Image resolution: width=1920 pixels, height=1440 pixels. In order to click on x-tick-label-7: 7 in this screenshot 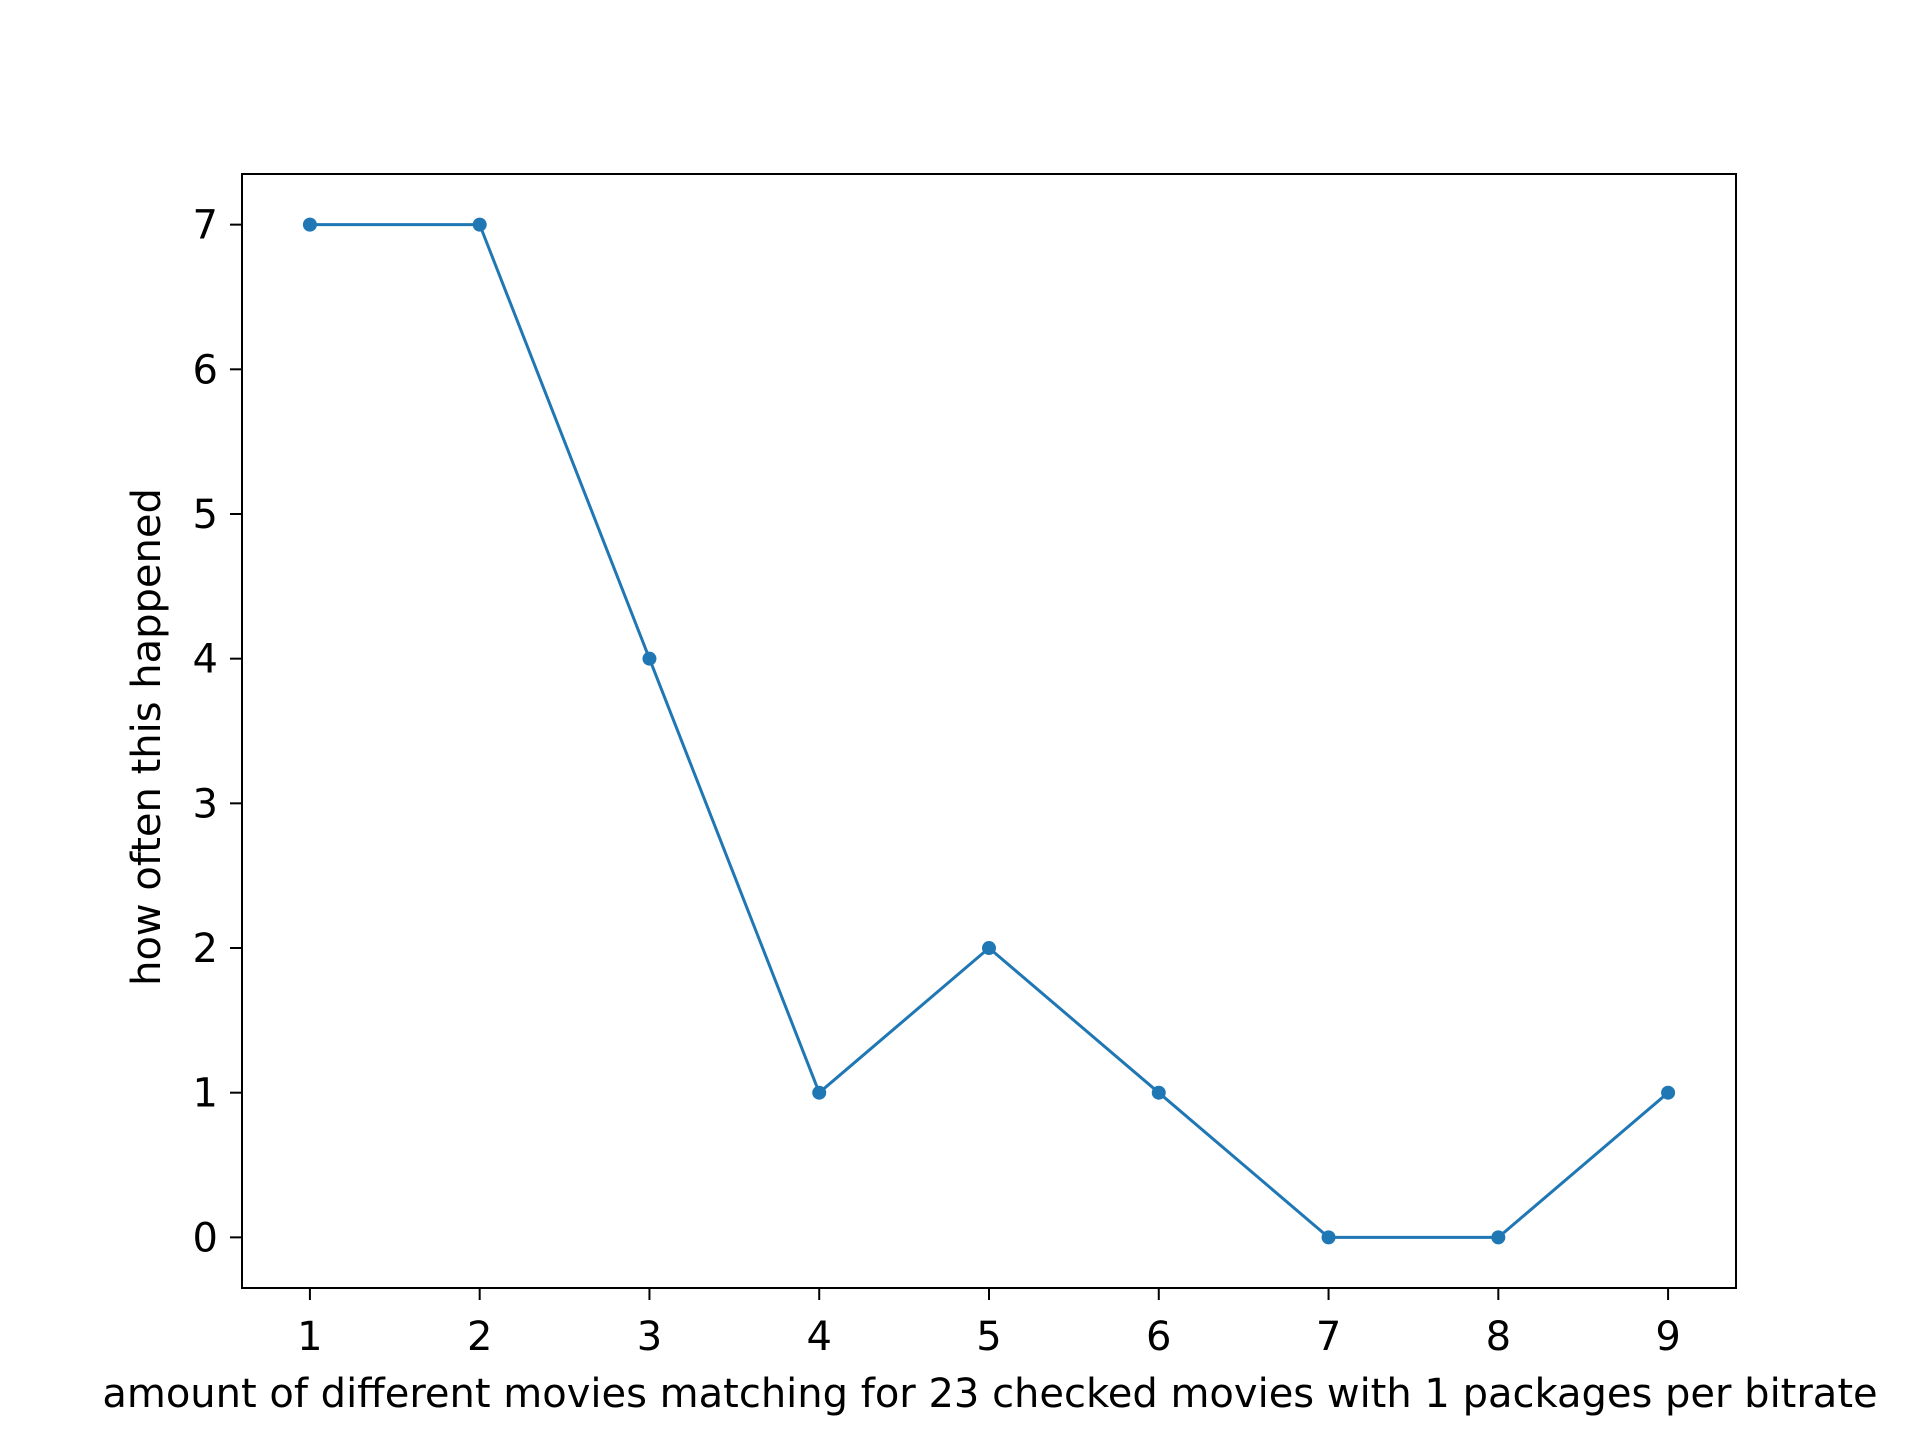, I will do `click(1328, 1337)`.